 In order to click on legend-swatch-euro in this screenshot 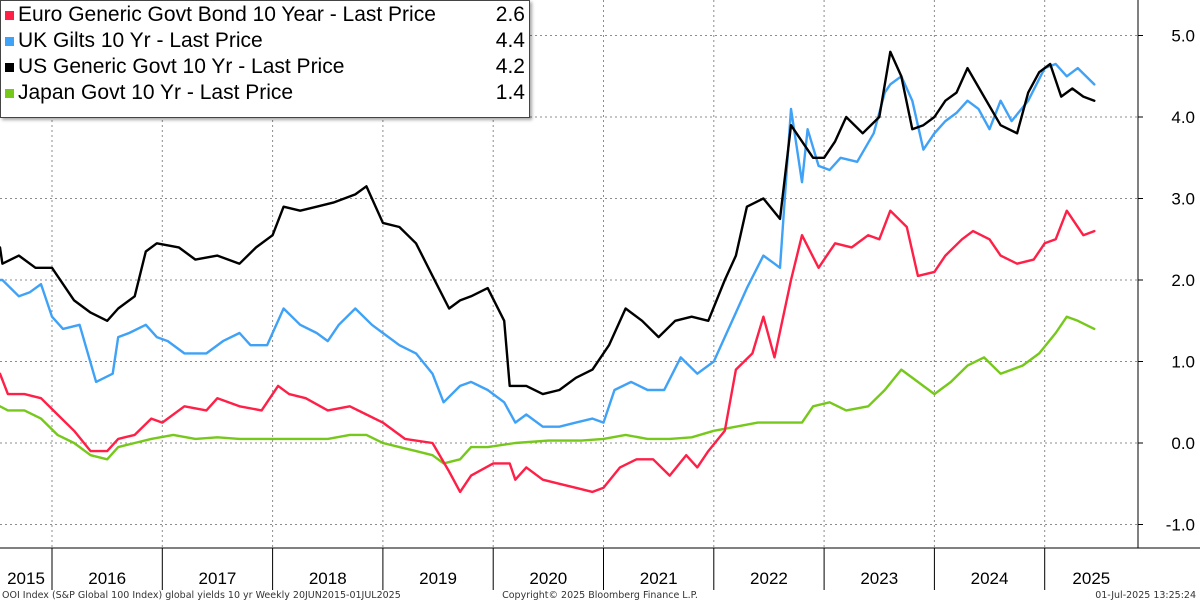, I will do `click(9, 15)`.